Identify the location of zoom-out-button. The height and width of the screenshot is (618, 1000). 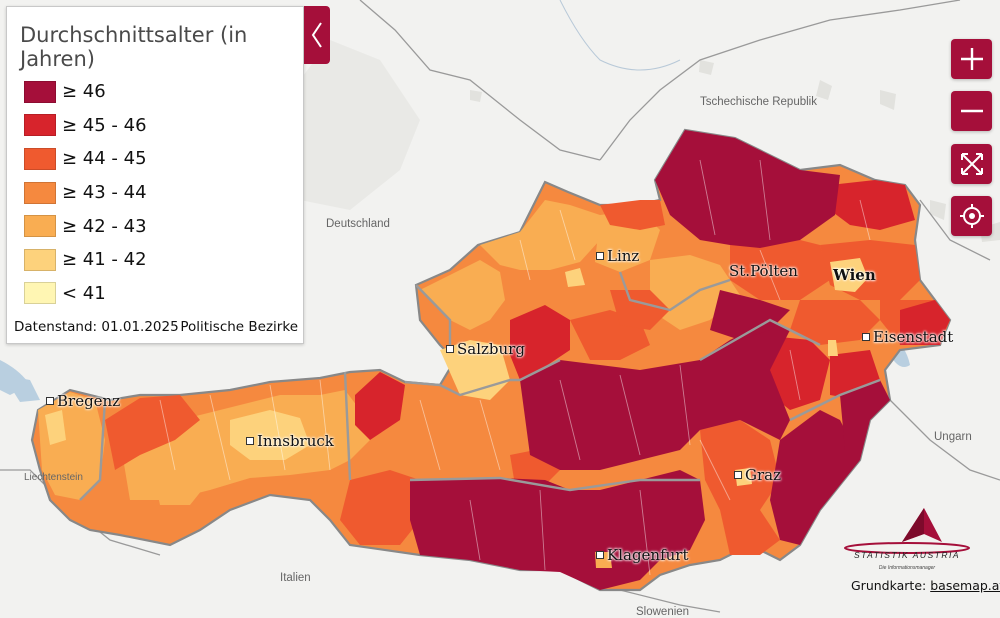
(971, 111).